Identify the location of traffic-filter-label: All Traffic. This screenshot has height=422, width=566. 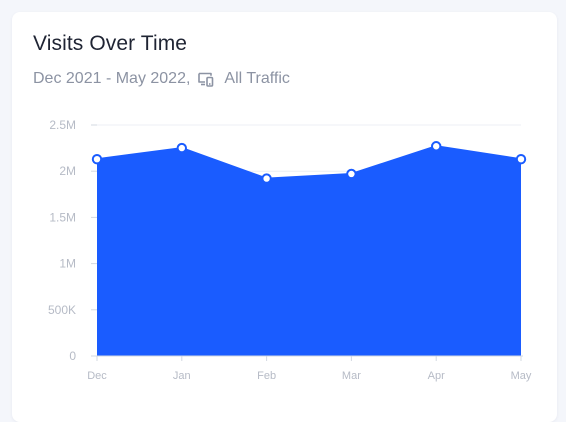
(257, 78).